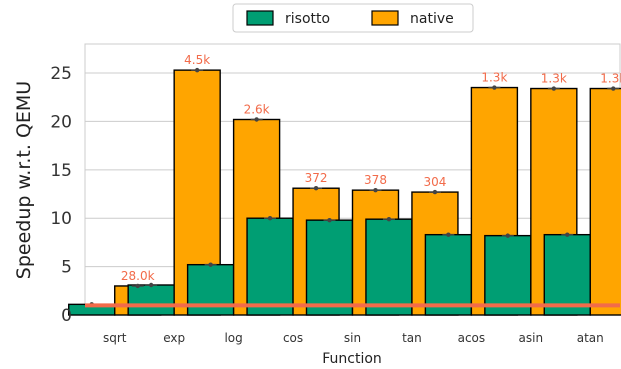 Image resolution: width=621 pixels, height=369 pixels. I want to click on y-tick-label: 20, so click(61, 122).